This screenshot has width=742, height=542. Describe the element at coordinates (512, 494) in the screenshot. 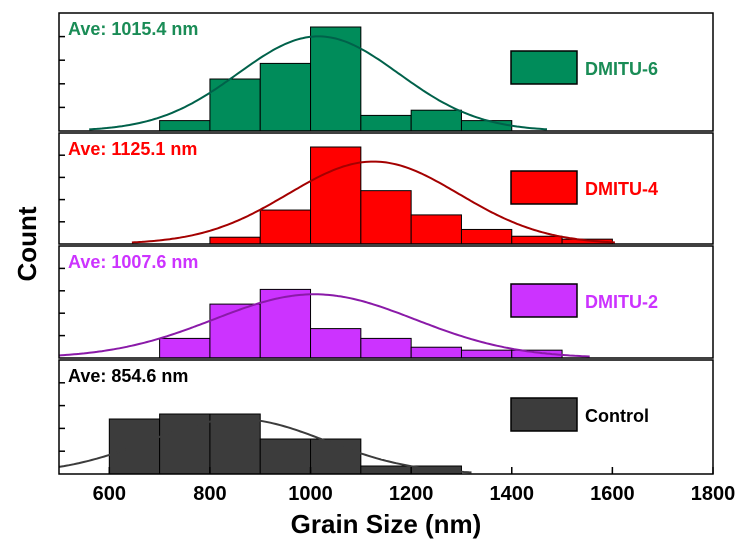

I see `x-tick-label: 1400` at that location.